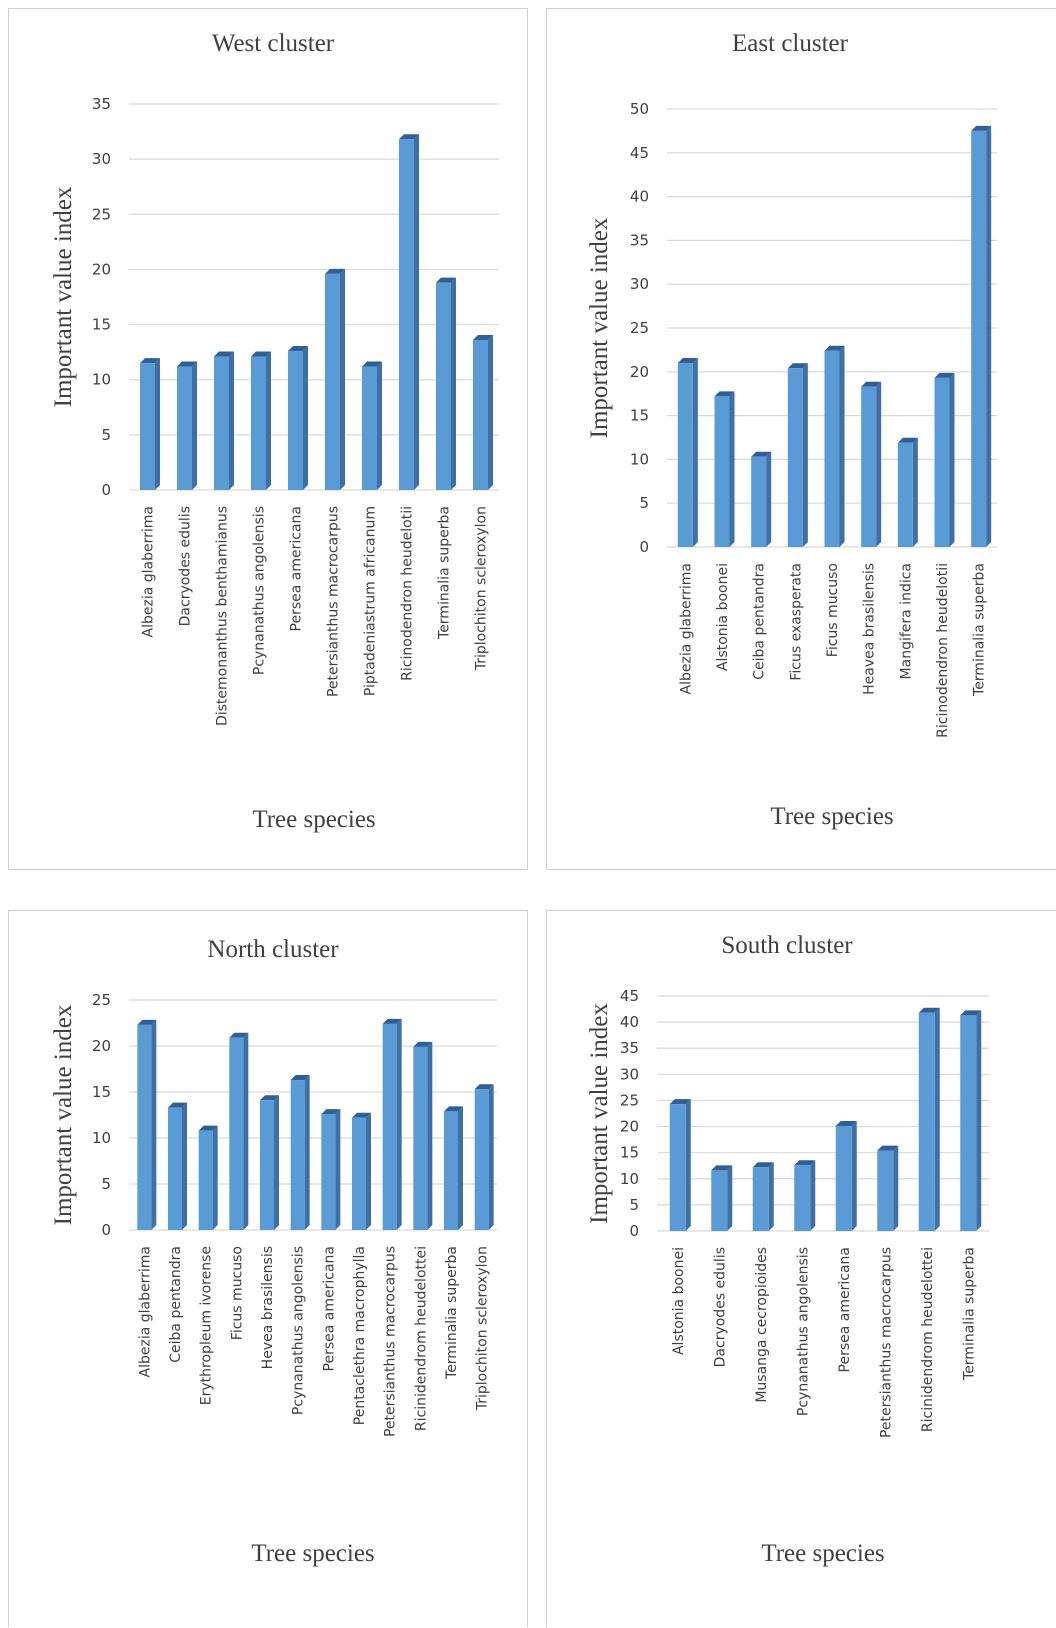  Describe the element at coordinates (796, 622) in the screenshot. I see `x-tick-label: Ficus exasperata` at that location.